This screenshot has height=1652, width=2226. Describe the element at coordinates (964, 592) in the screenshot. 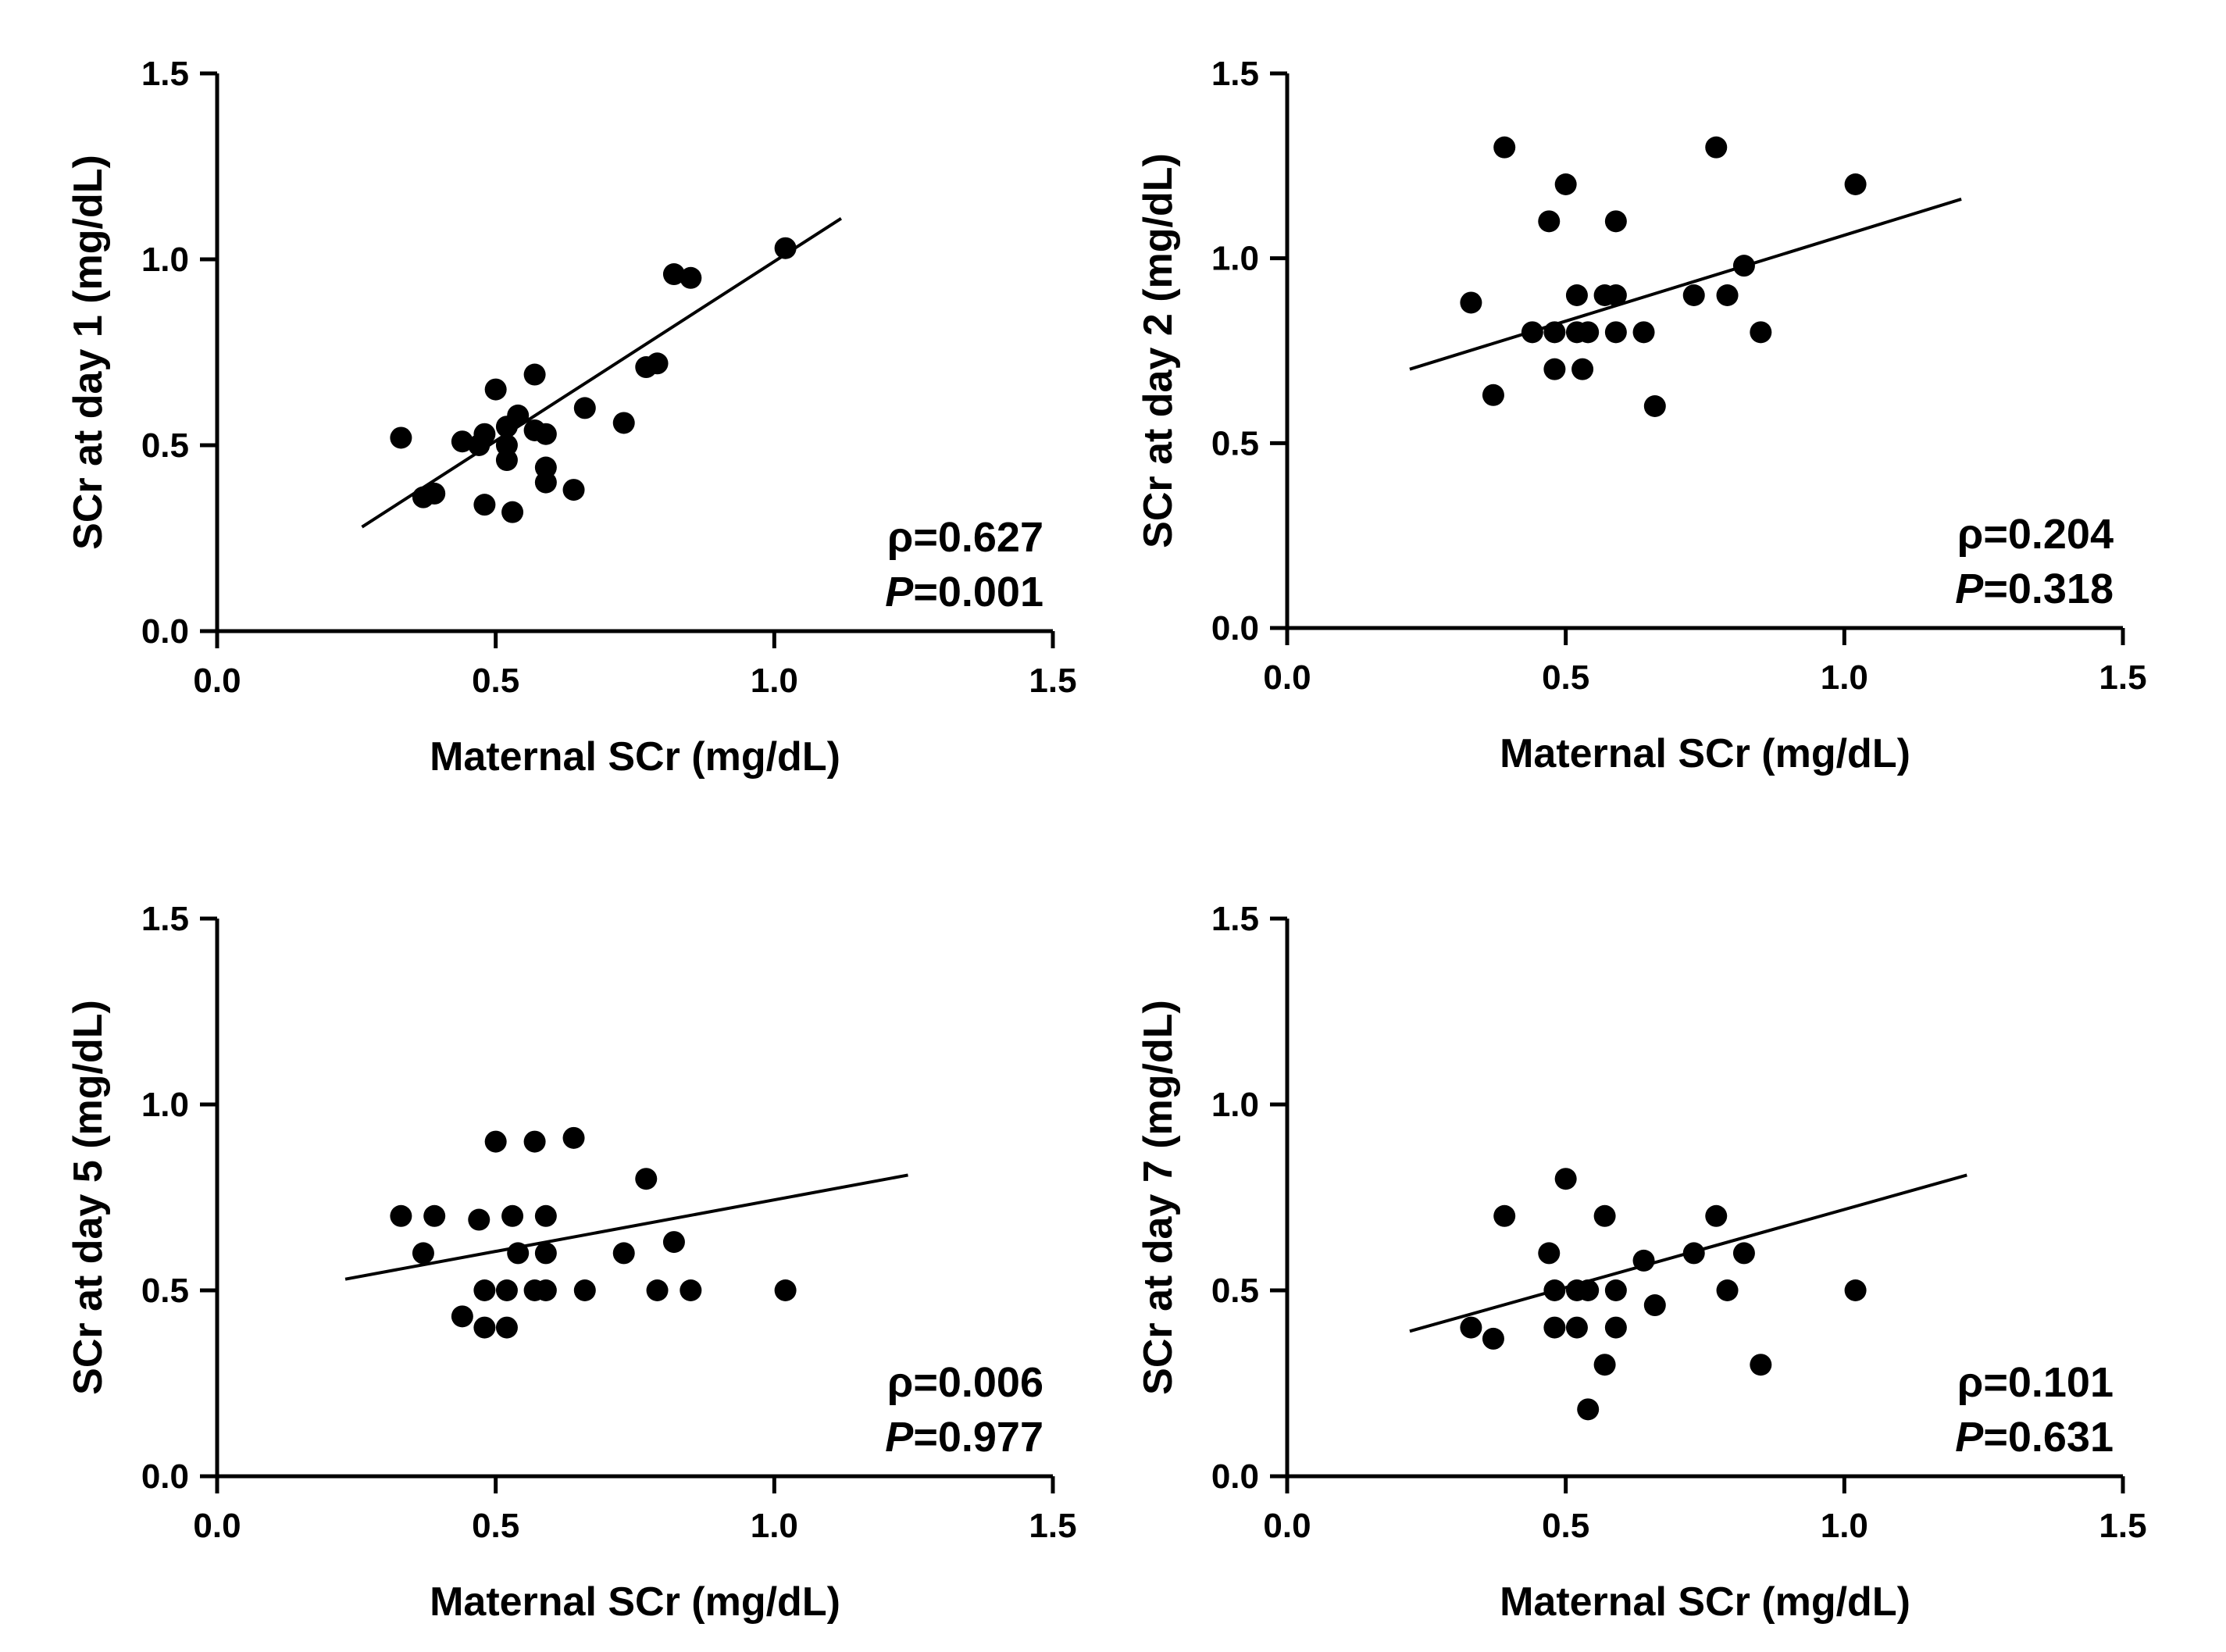

I see `p-value-label: P=0.001` at that location.